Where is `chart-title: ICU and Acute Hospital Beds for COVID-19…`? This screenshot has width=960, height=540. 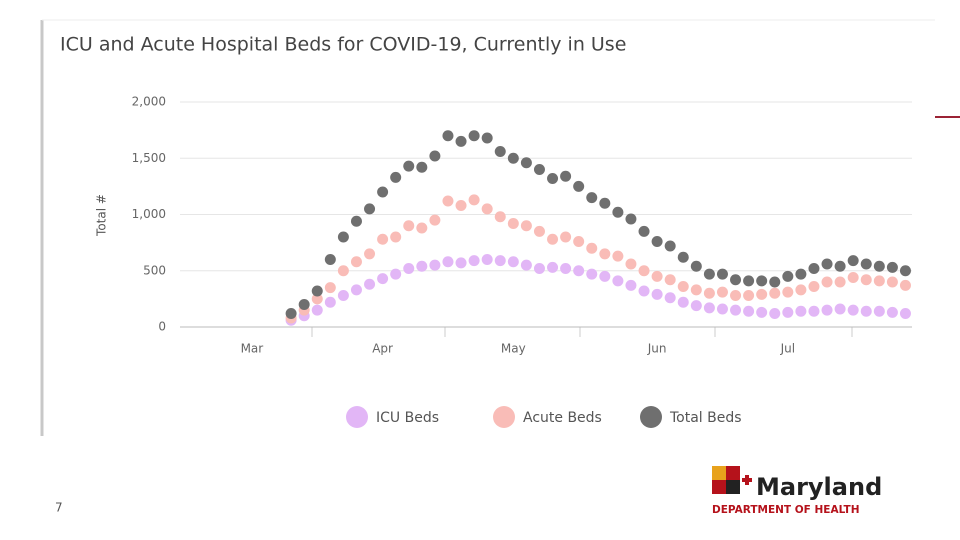
chart-title: ICU and Acute Hospital Beds for COVID-19… is located at coordinates (343, 45).